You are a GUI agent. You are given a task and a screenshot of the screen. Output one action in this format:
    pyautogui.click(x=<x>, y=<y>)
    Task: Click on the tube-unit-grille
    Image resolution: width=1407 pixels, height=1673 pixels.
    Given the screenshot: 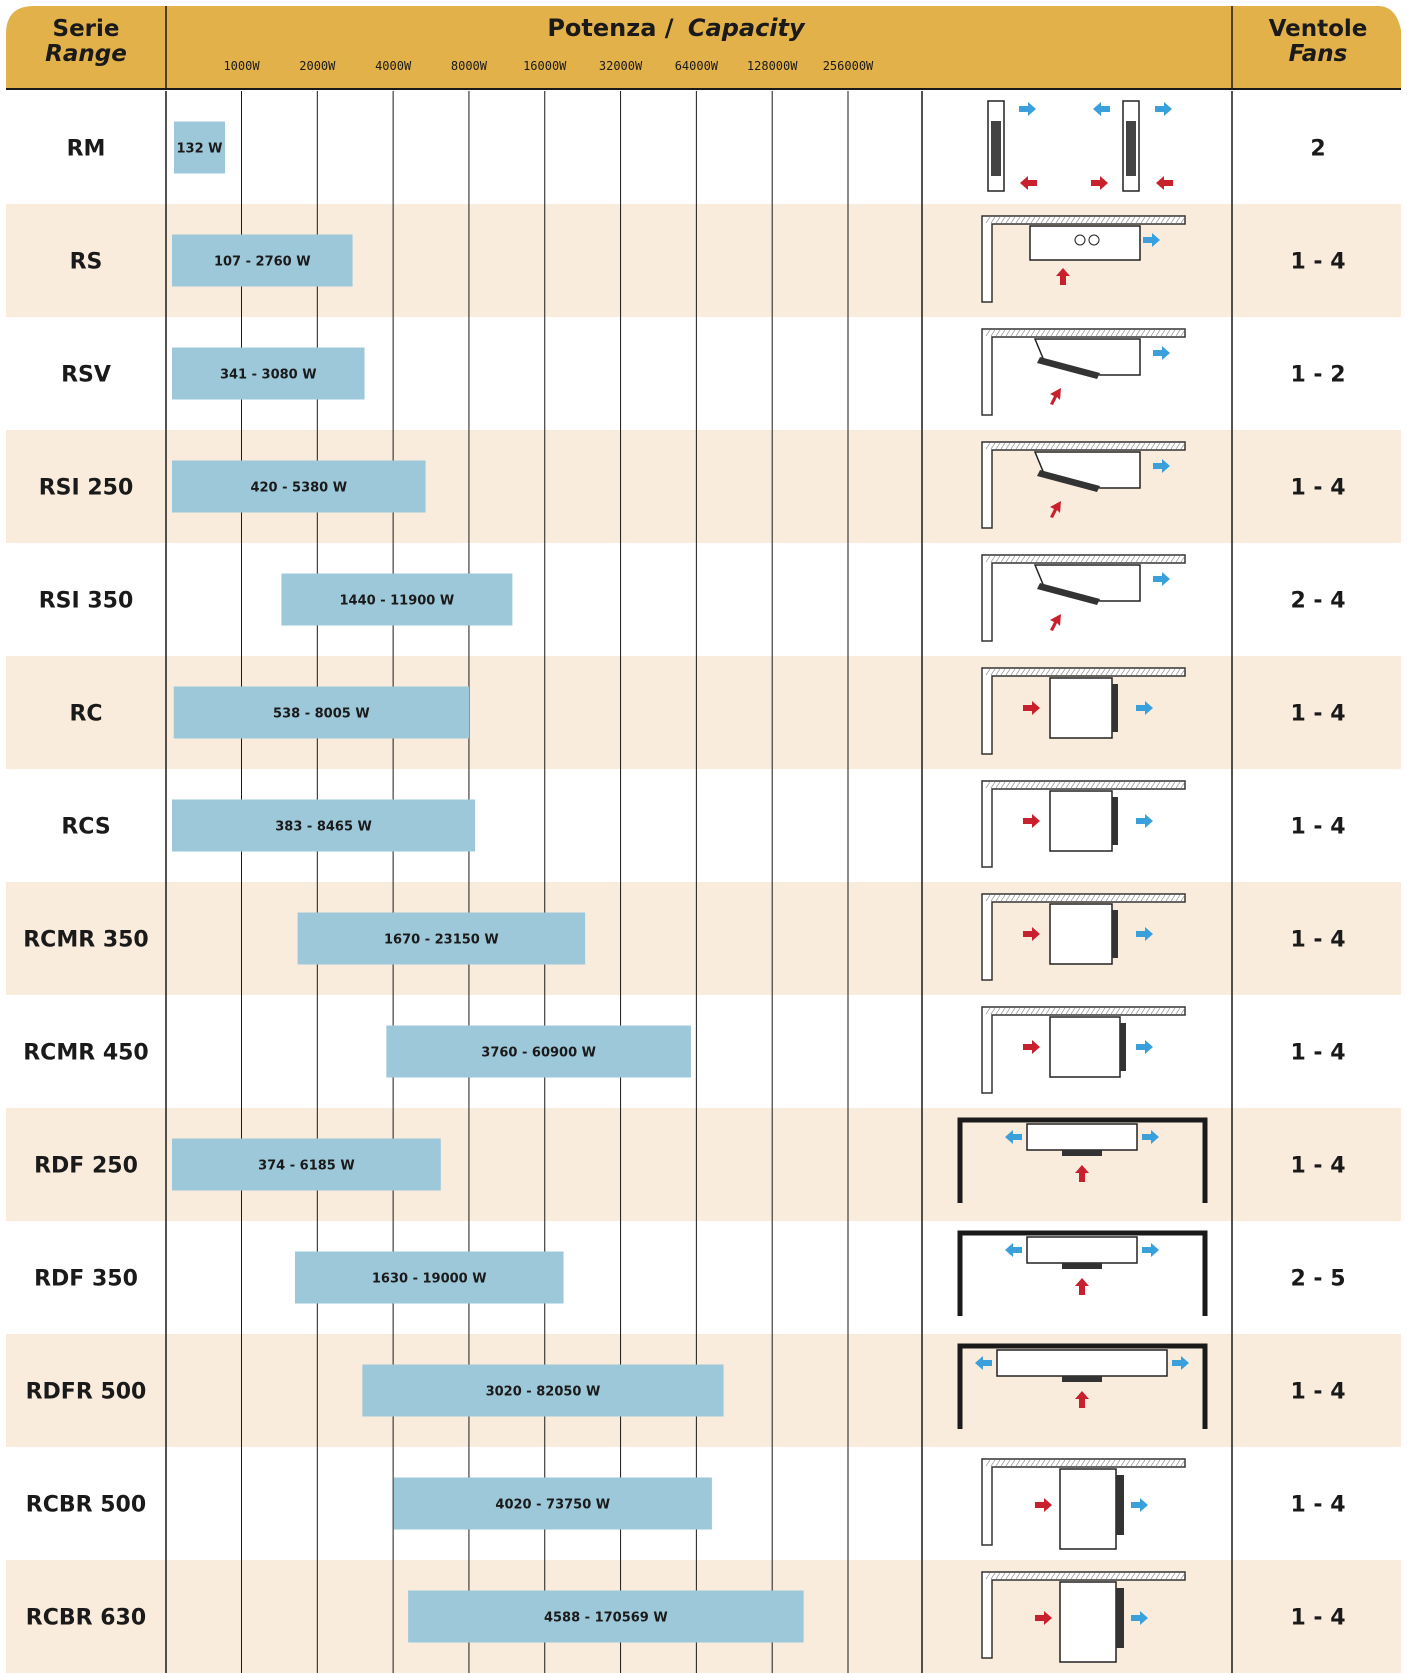 What is the action you would take?
    pyautogui.click(x=996, y=148)
    